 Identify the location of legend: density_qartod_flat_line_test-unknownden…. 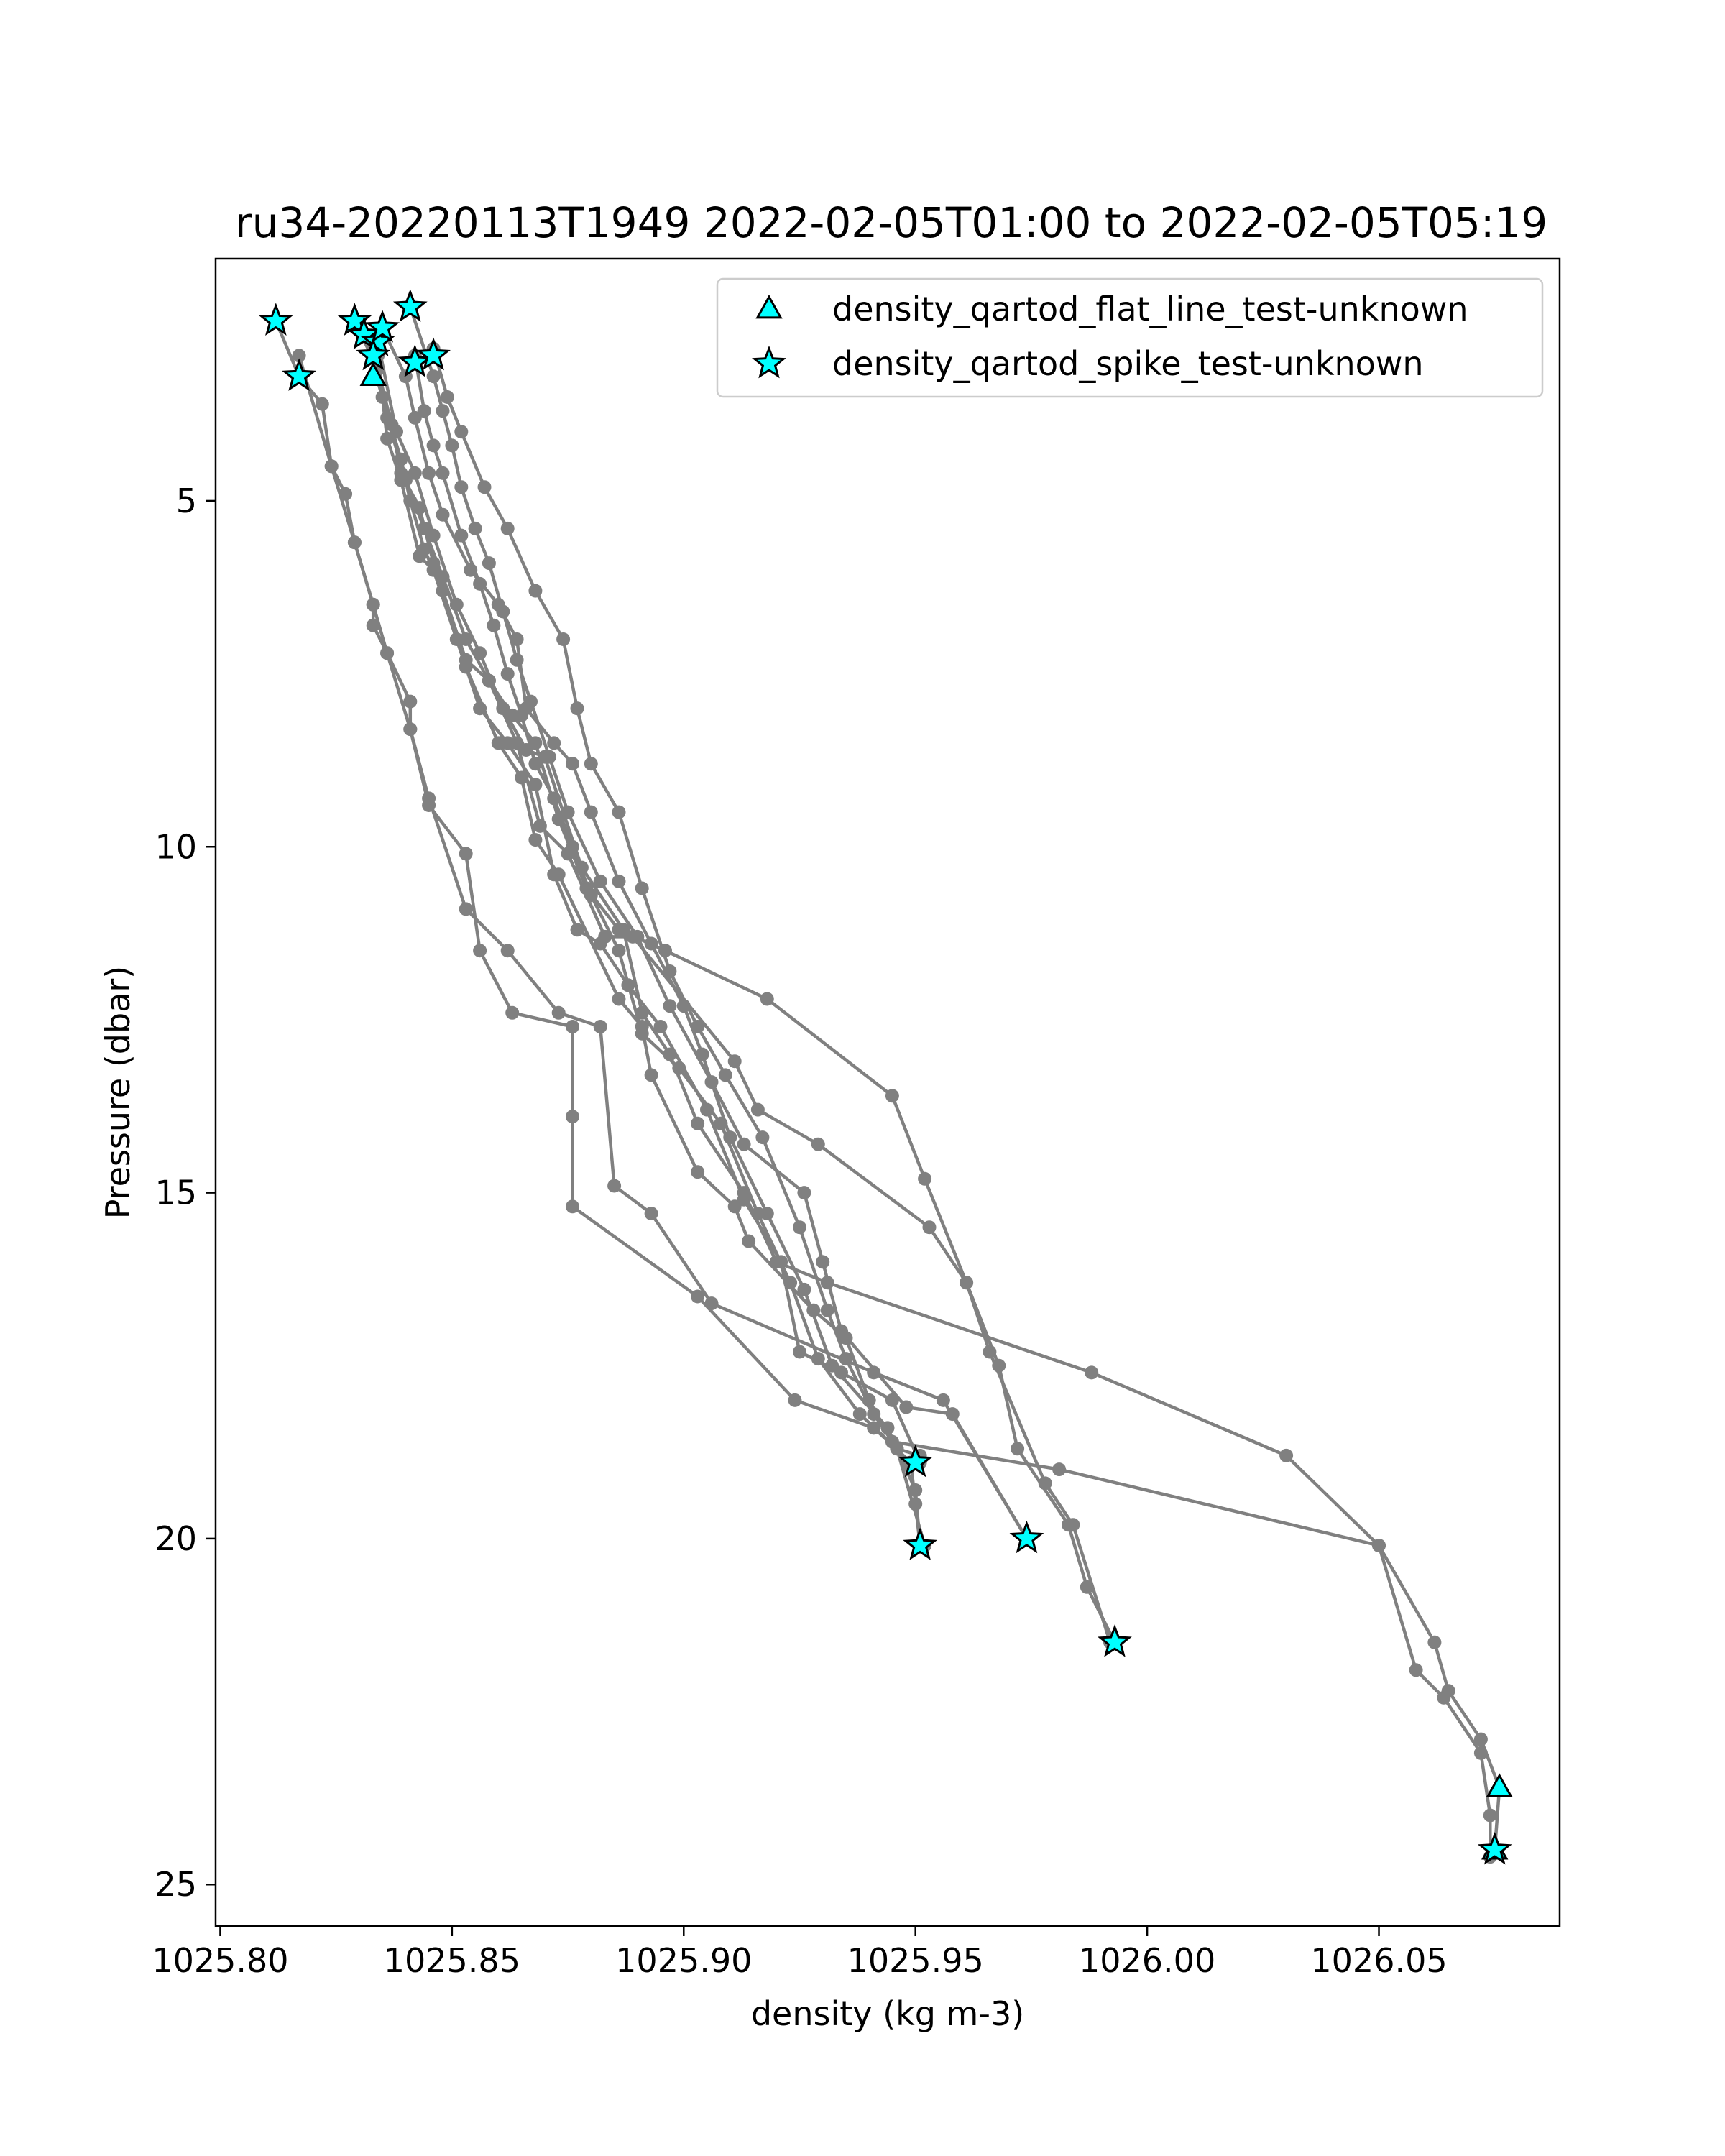
(1130, 337).